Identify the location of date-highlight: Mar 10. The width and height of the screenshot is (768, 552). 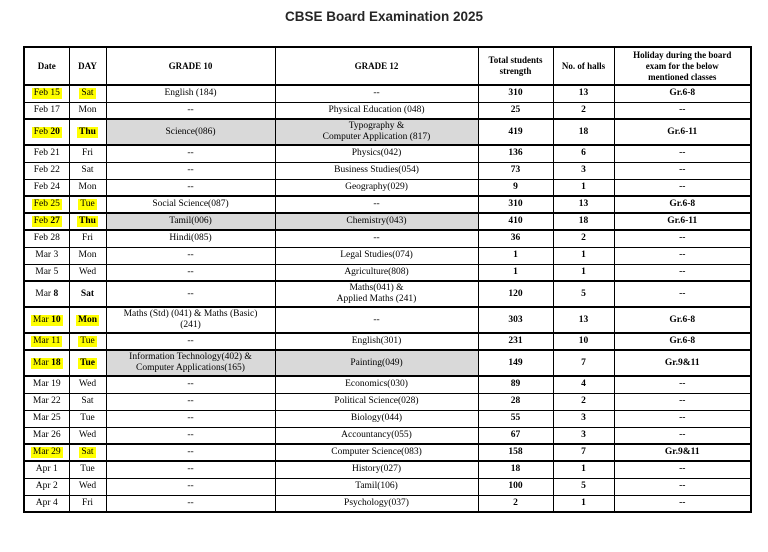
(46, 320).